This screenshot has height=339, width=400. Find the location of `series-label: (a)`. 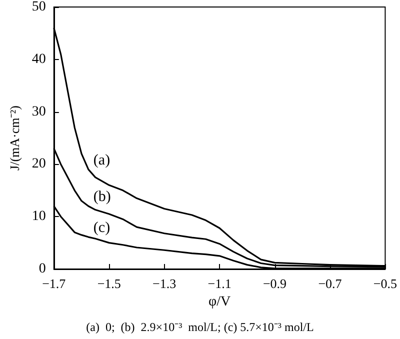

series-label: (a) is located at coordinates (101, 160).